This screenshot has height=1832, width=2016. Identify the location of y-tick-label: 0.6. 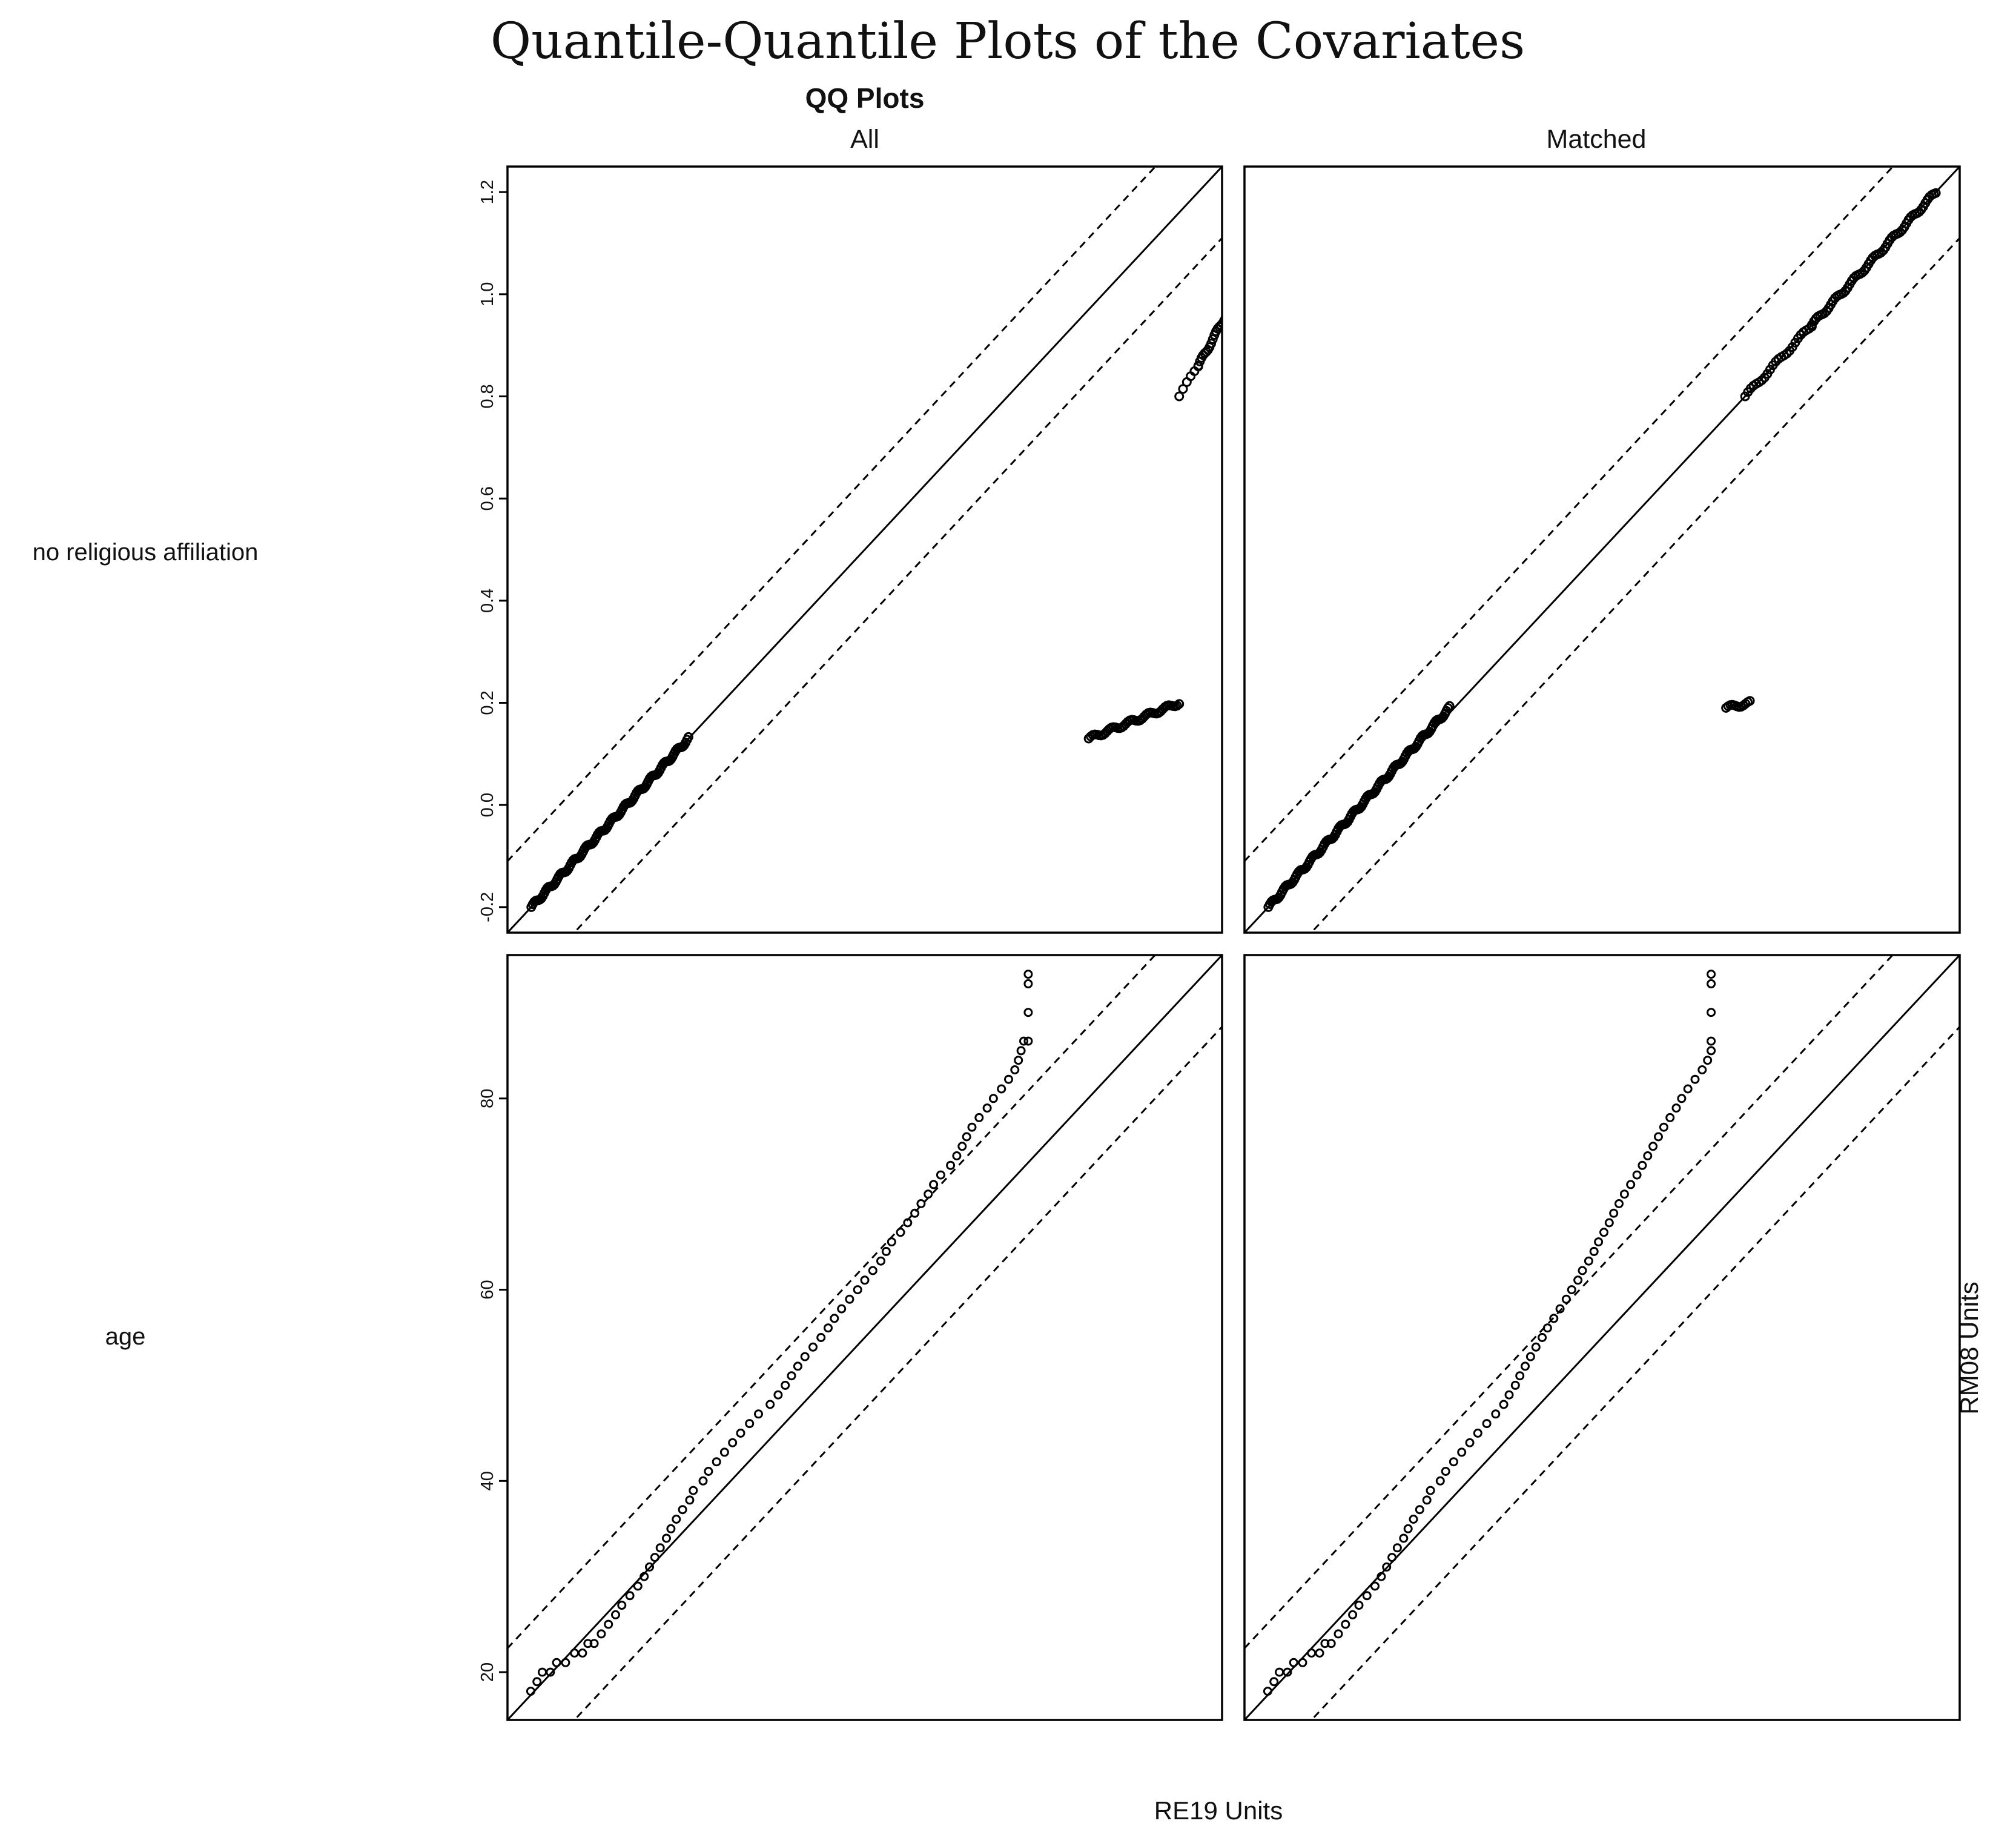
(488, 498).